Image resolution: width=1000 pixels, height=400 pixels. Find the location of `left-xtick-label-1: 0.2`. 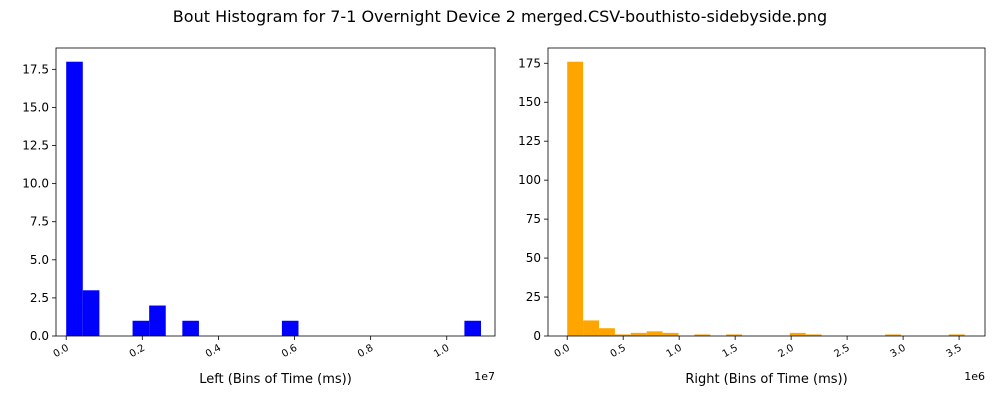

left-xtick-label-1: 0.2 is located at coordinates (137, 351).